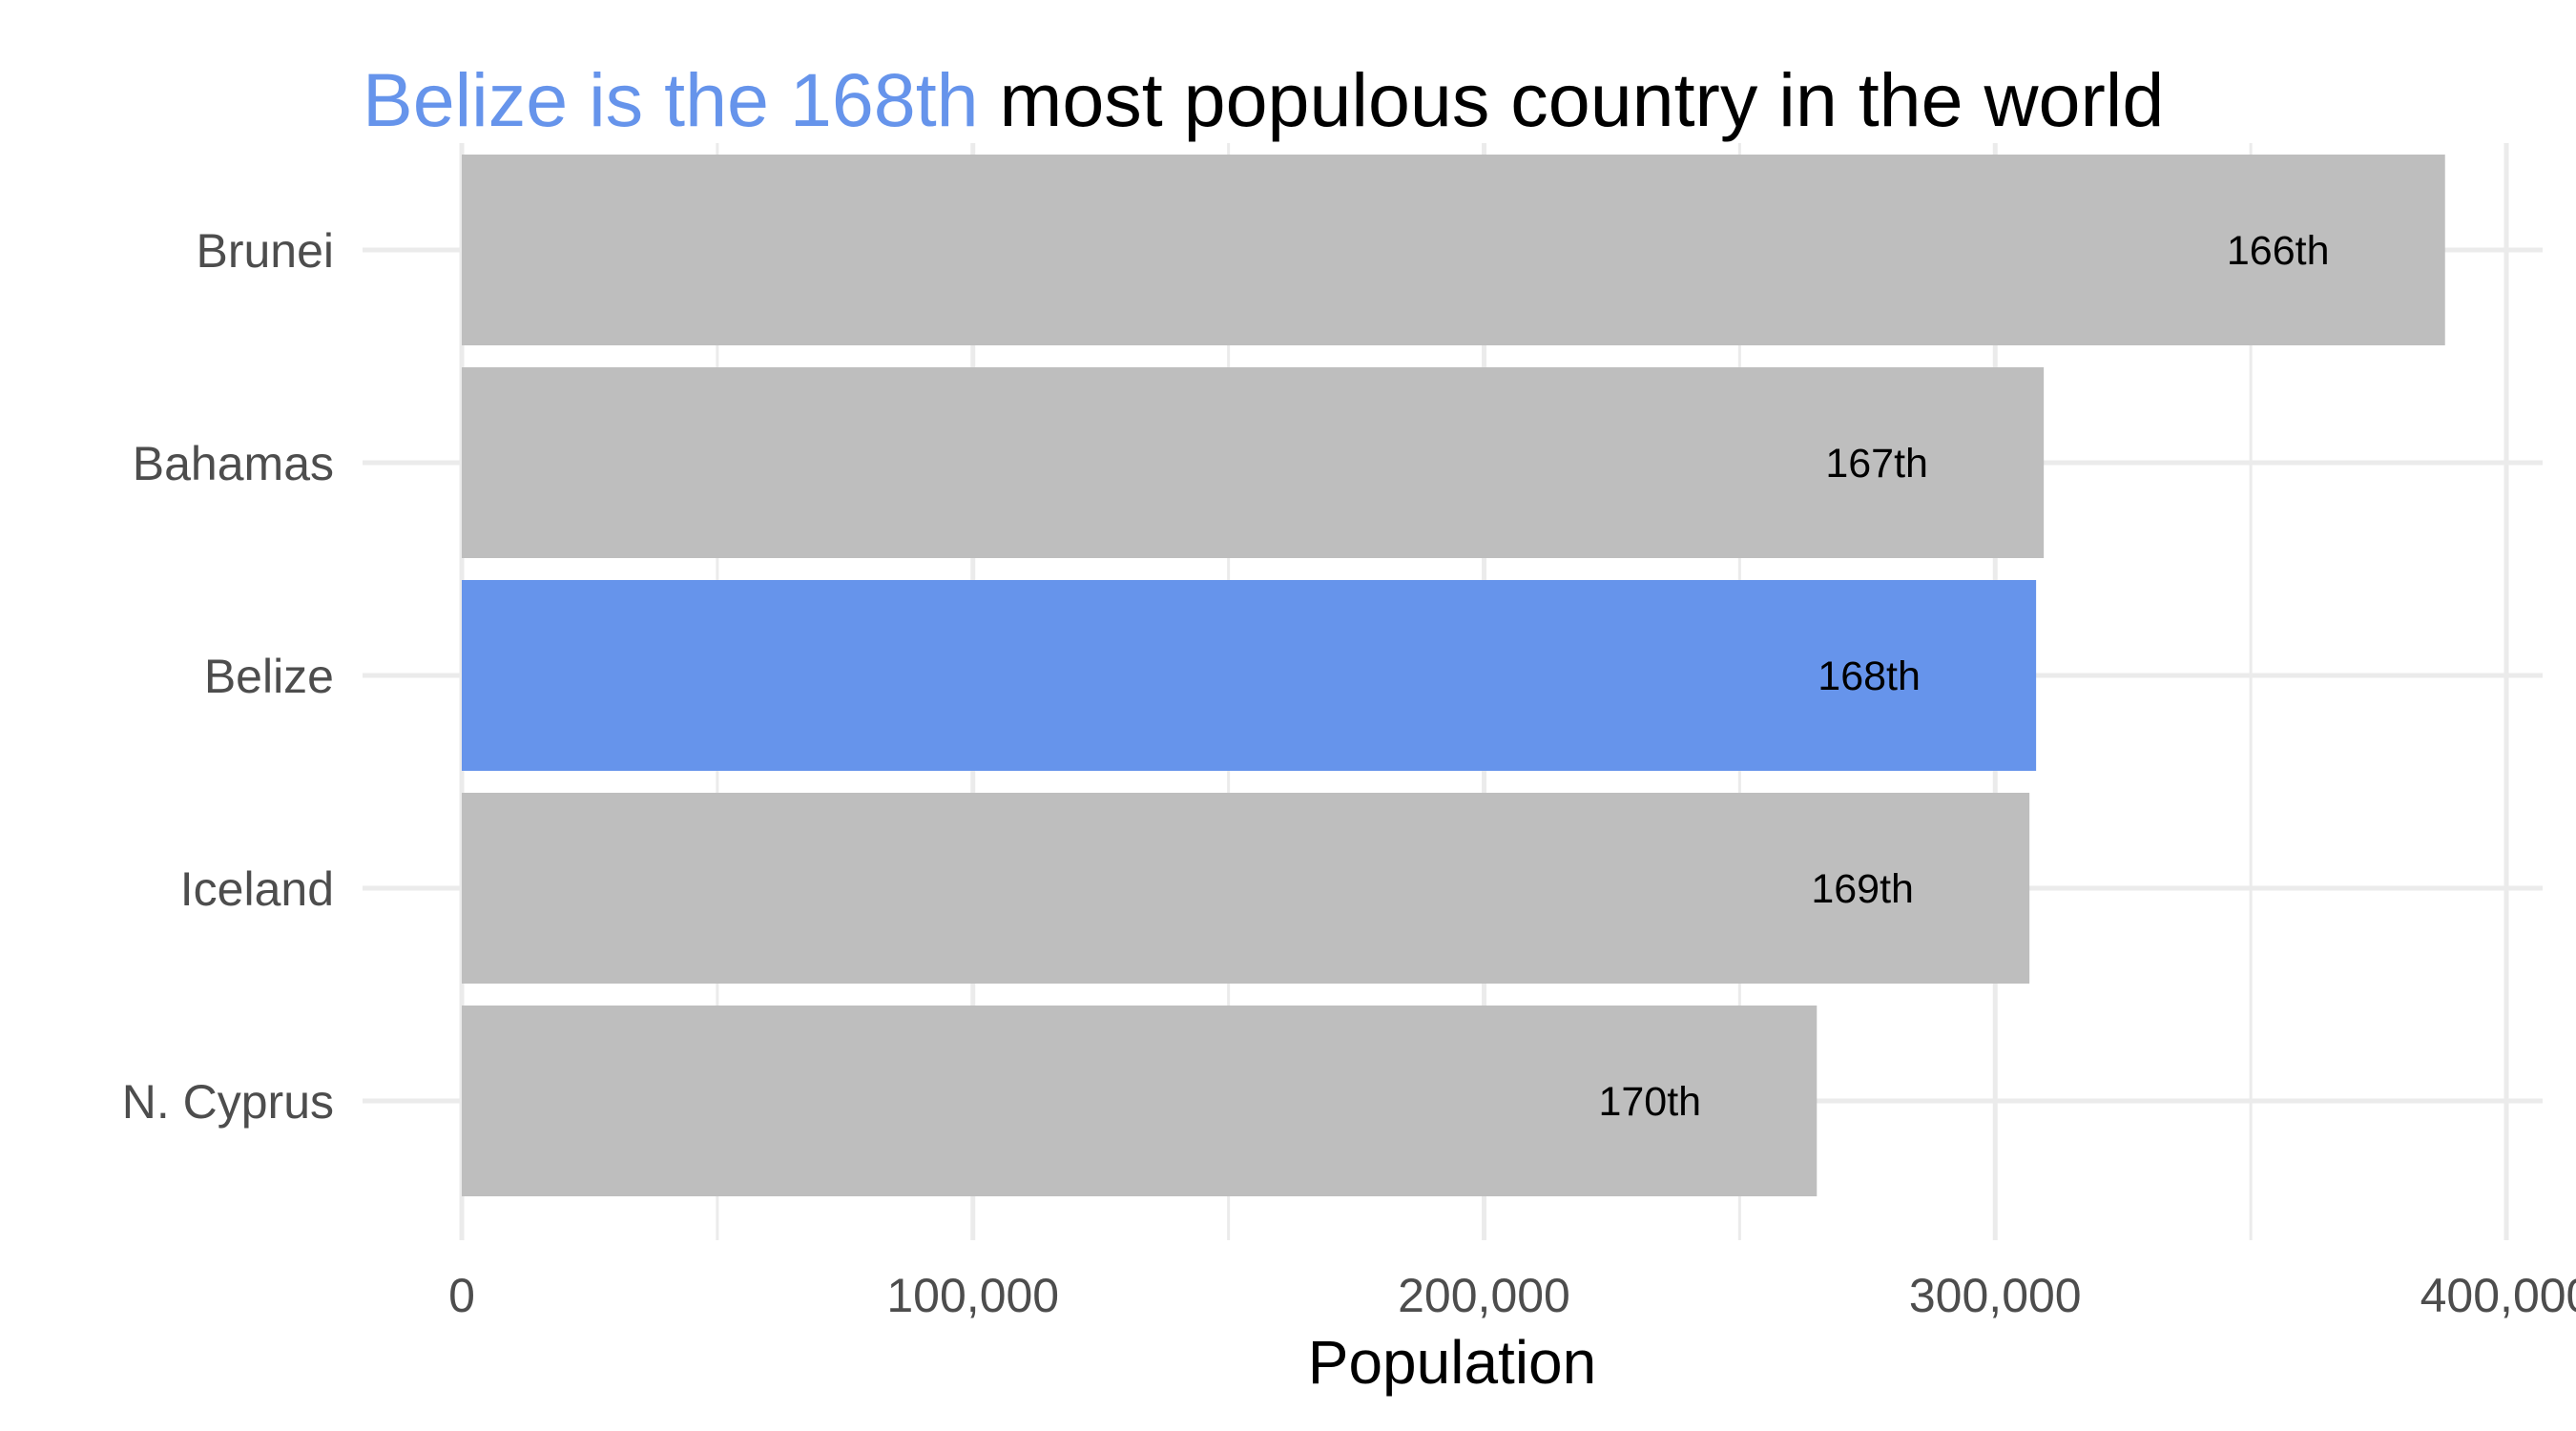 The height and width of the screenshot is (1431, 2576). Describe the element at coordinates (461, 1295) in the screenshot. I see `x-tick-label: 0` at that location.